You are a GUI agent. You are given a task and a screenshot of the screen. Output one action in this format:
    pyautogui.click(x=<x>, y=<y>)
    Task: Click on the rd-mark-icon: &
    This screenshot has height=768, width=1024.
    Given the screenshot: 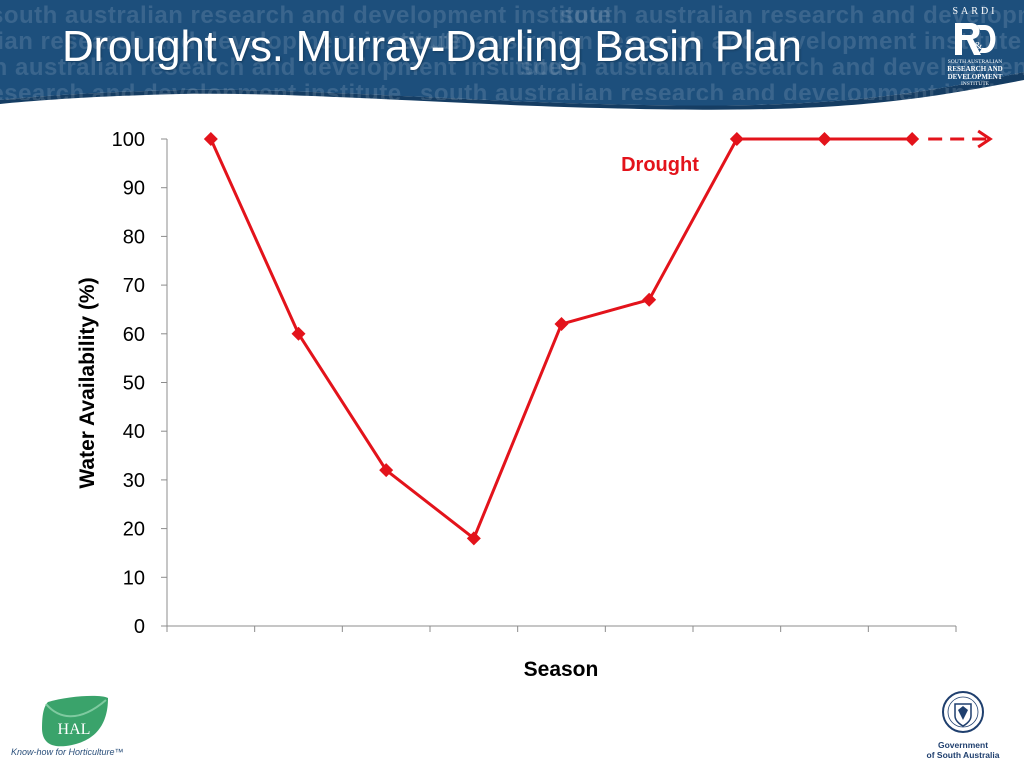 What is the action you would take?
    pyautogui.click(x=975, y=39)
    